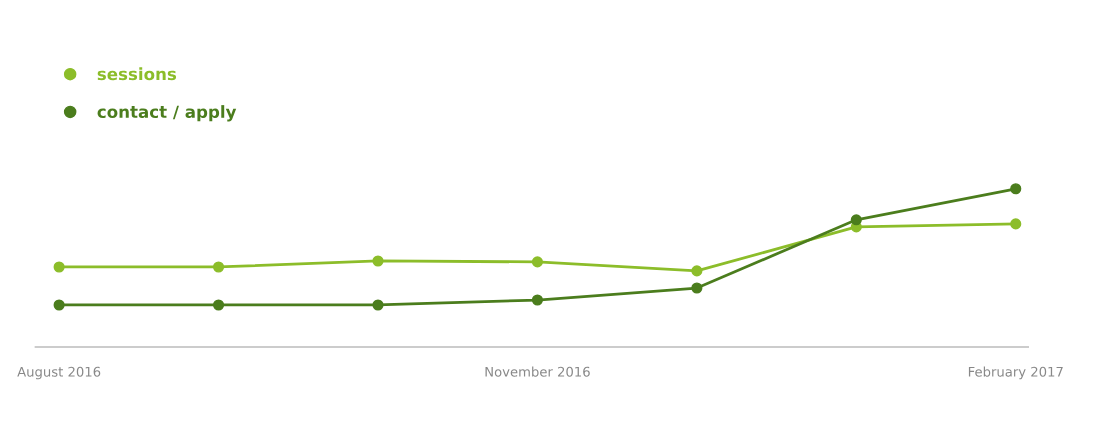  What do you see at coordinates (537, 371) in the screenshot?
I see `x-tick-label: November 2016` at bounding box center [537, 371].